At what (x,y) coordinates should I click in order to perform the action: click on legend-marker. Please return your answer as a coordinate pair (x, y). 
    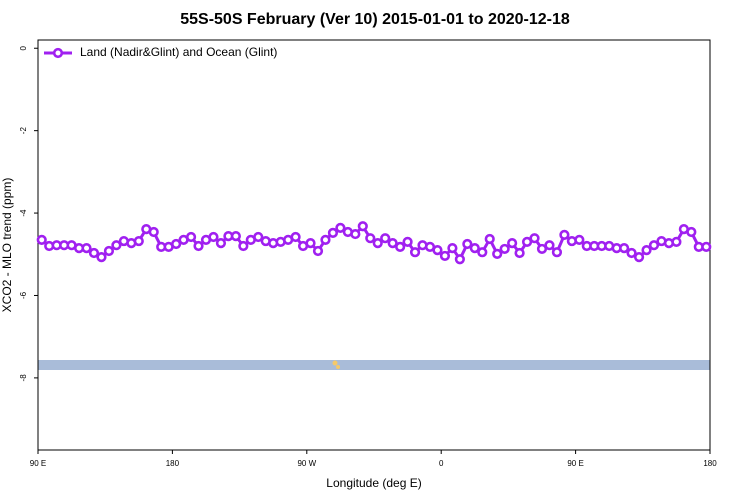
    Looking at the image, I should click on (58, 53).